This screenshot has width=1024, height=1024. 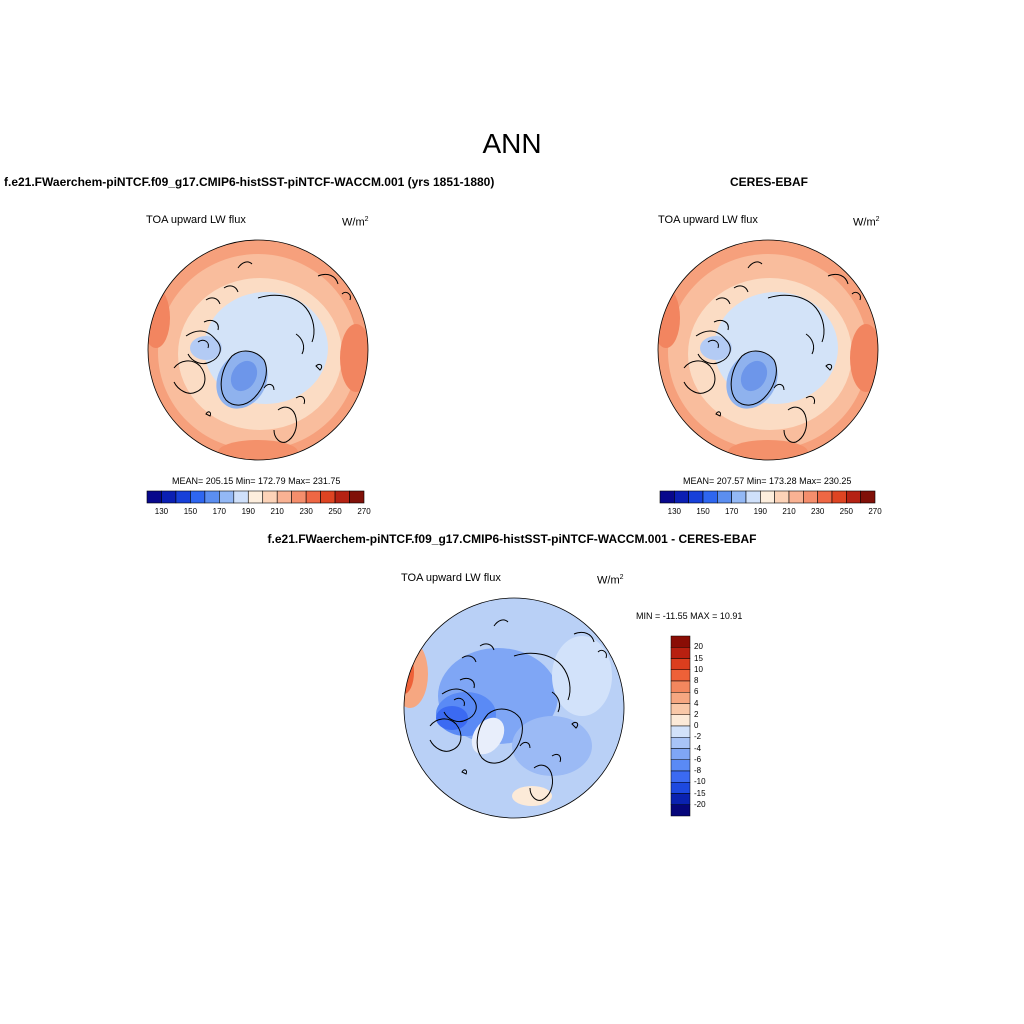 What do you see at coordinates (696, 714) in the screenshot?
I see `colorbar-tick-label: 2` at bounding box center [696, 714].